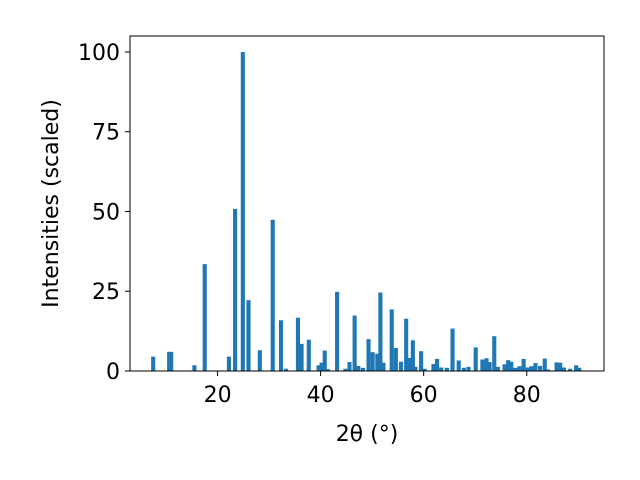 The width and height of the screenshot is (640, 480). Describe the element at coordinates (106, 212) in the screenshot. I see `y-tick-label: 50` at that location.